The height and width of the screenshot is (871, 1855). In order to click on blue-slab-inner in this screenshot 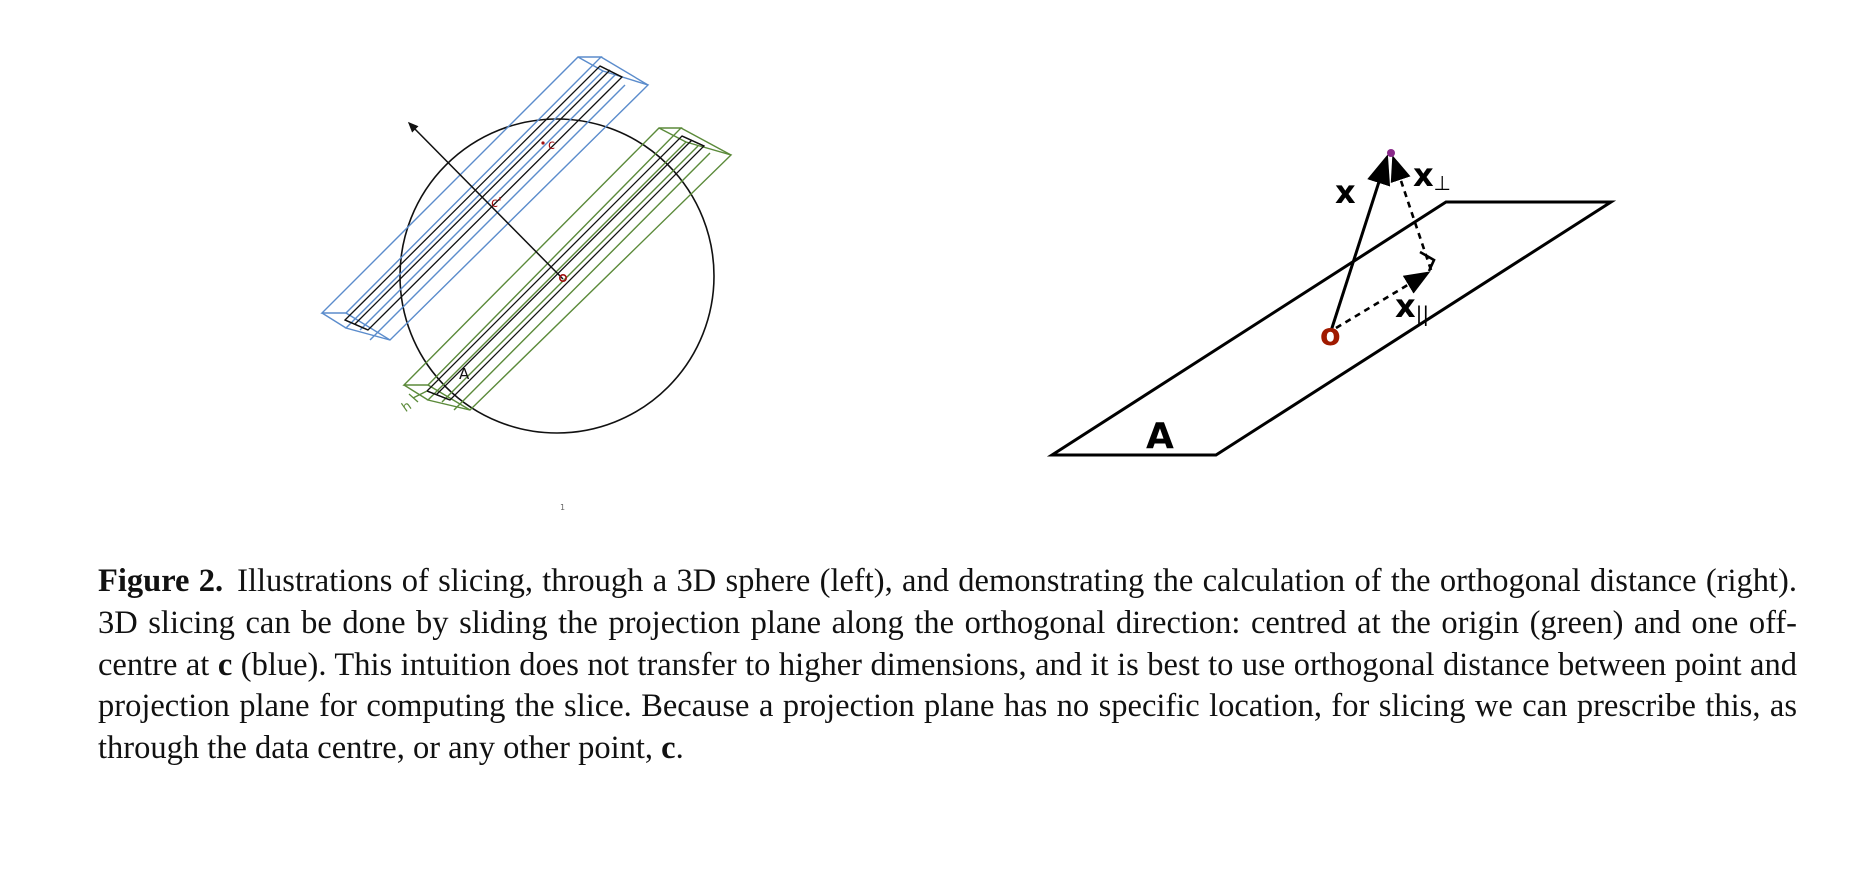, I will do `click(483, 198)`.